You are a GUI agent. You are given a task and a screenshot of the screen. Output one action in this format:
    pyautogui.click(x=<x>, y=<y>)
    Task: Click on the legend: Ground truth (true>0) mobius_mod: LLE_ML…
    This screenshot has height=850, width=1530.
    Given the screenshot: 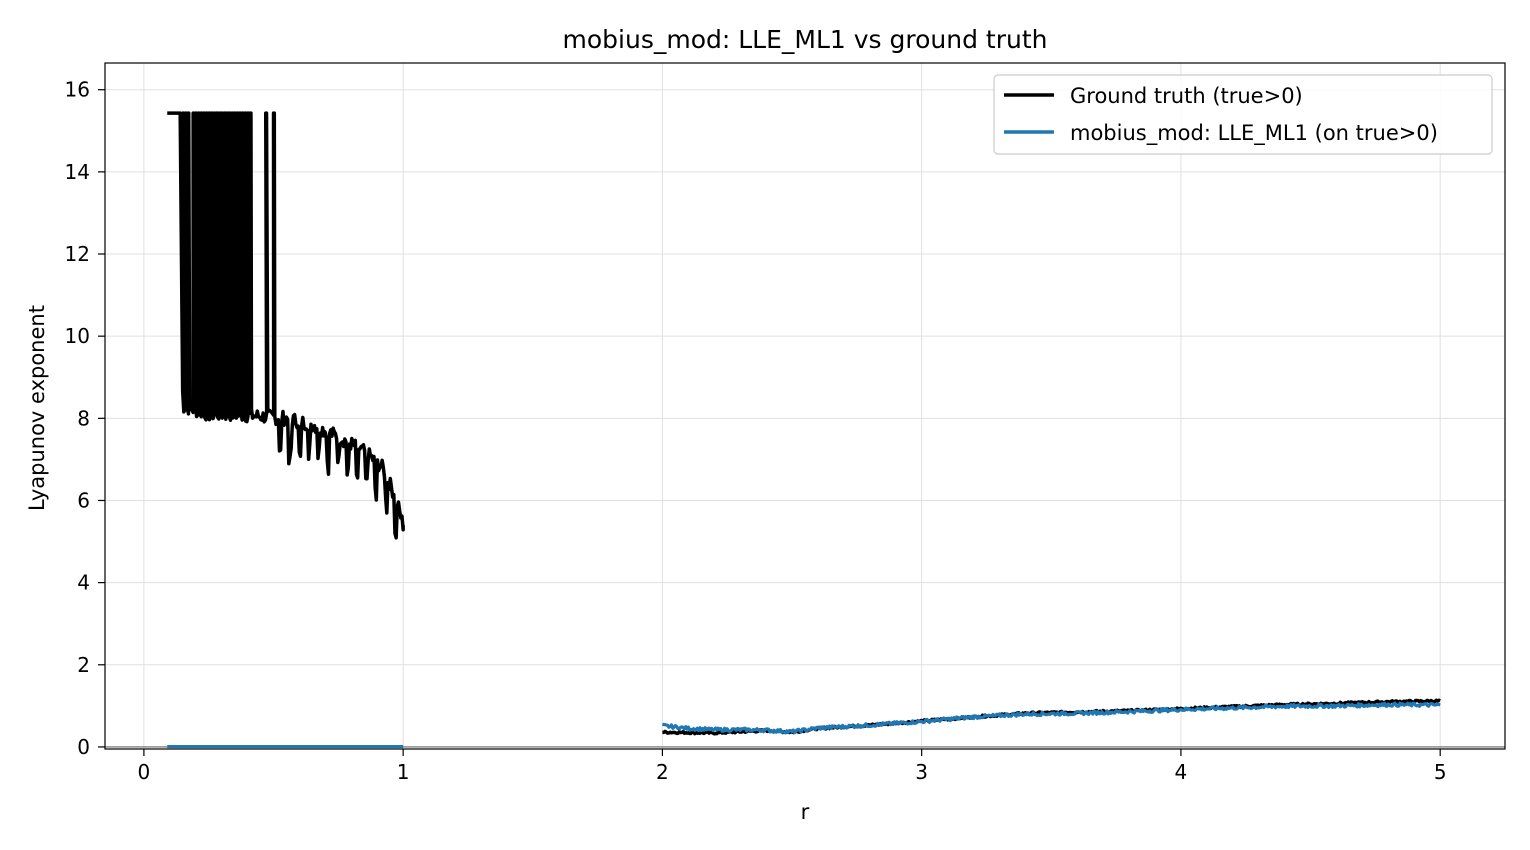 What is the action you would take?
    pyautogui.click(x=1243, y=114)
    